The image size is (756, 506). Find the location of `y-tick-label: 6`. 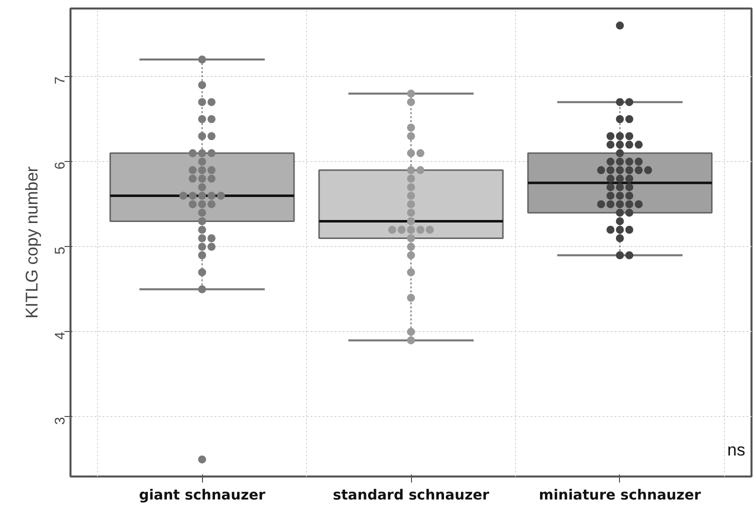

y-tick-label: 6 is located at coordinates (60, 165).